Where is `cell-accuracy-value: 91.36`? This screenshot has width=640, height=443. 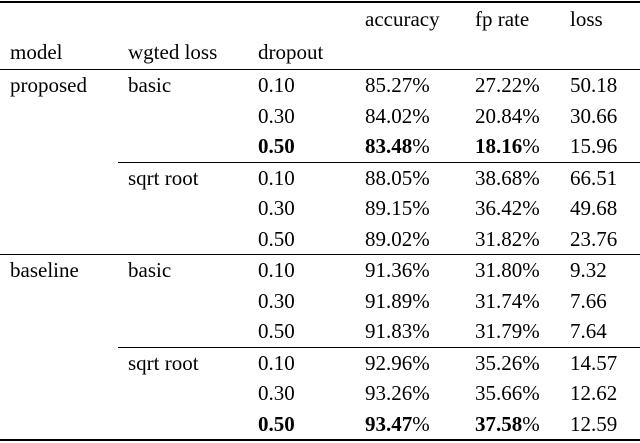
cell-accuracy-value: 91.36 is located at coordinates (389, 270).